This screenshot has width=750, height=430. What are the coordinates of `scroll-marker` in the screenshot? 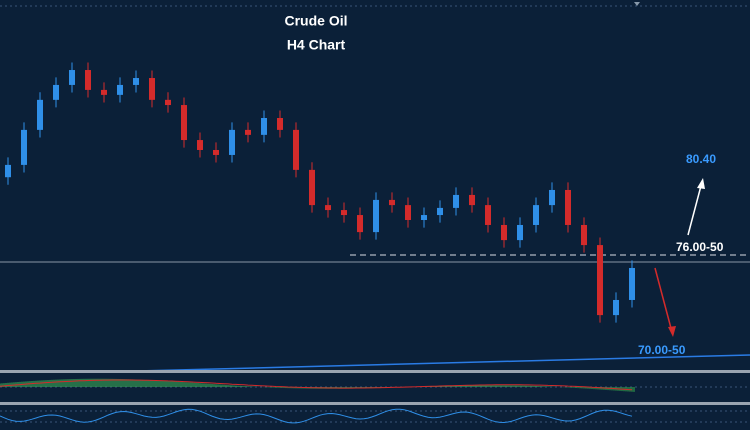 It's located at (637, 4).